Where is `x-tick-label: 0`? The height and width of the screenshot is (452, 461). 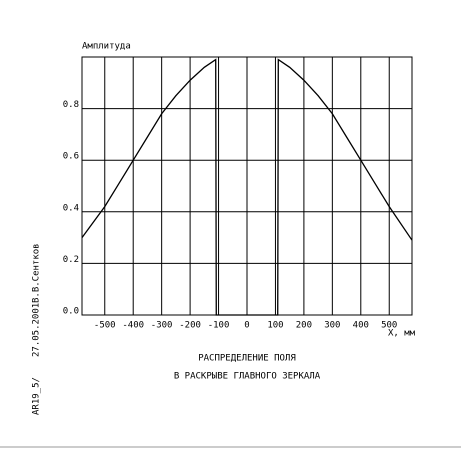
x-tick-label: 0 is located at coordinates (246, 326).